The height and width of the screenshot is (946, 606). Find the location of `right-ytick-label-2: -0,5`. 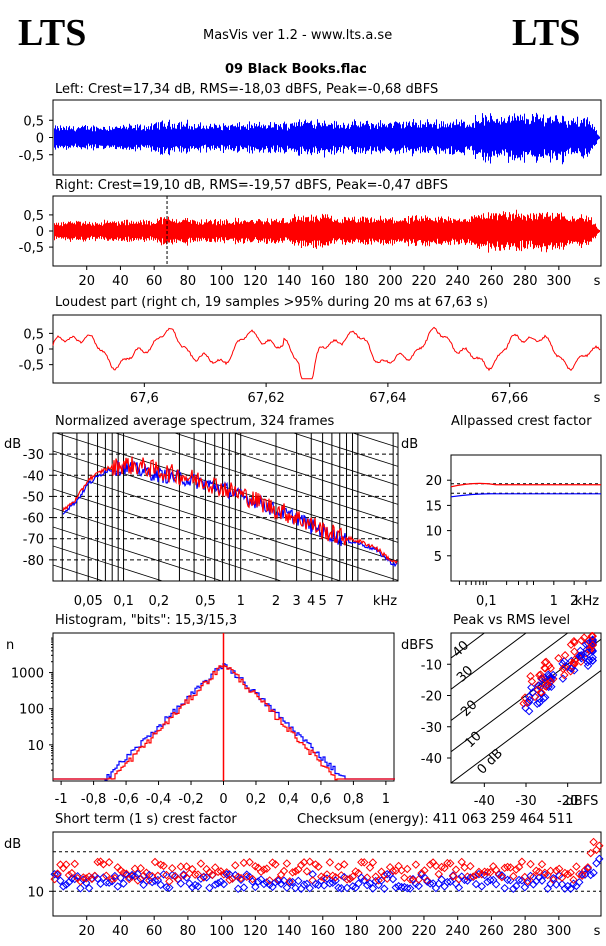

right-ytick-label-2: -0,5 is located at coordinates (31, 248).